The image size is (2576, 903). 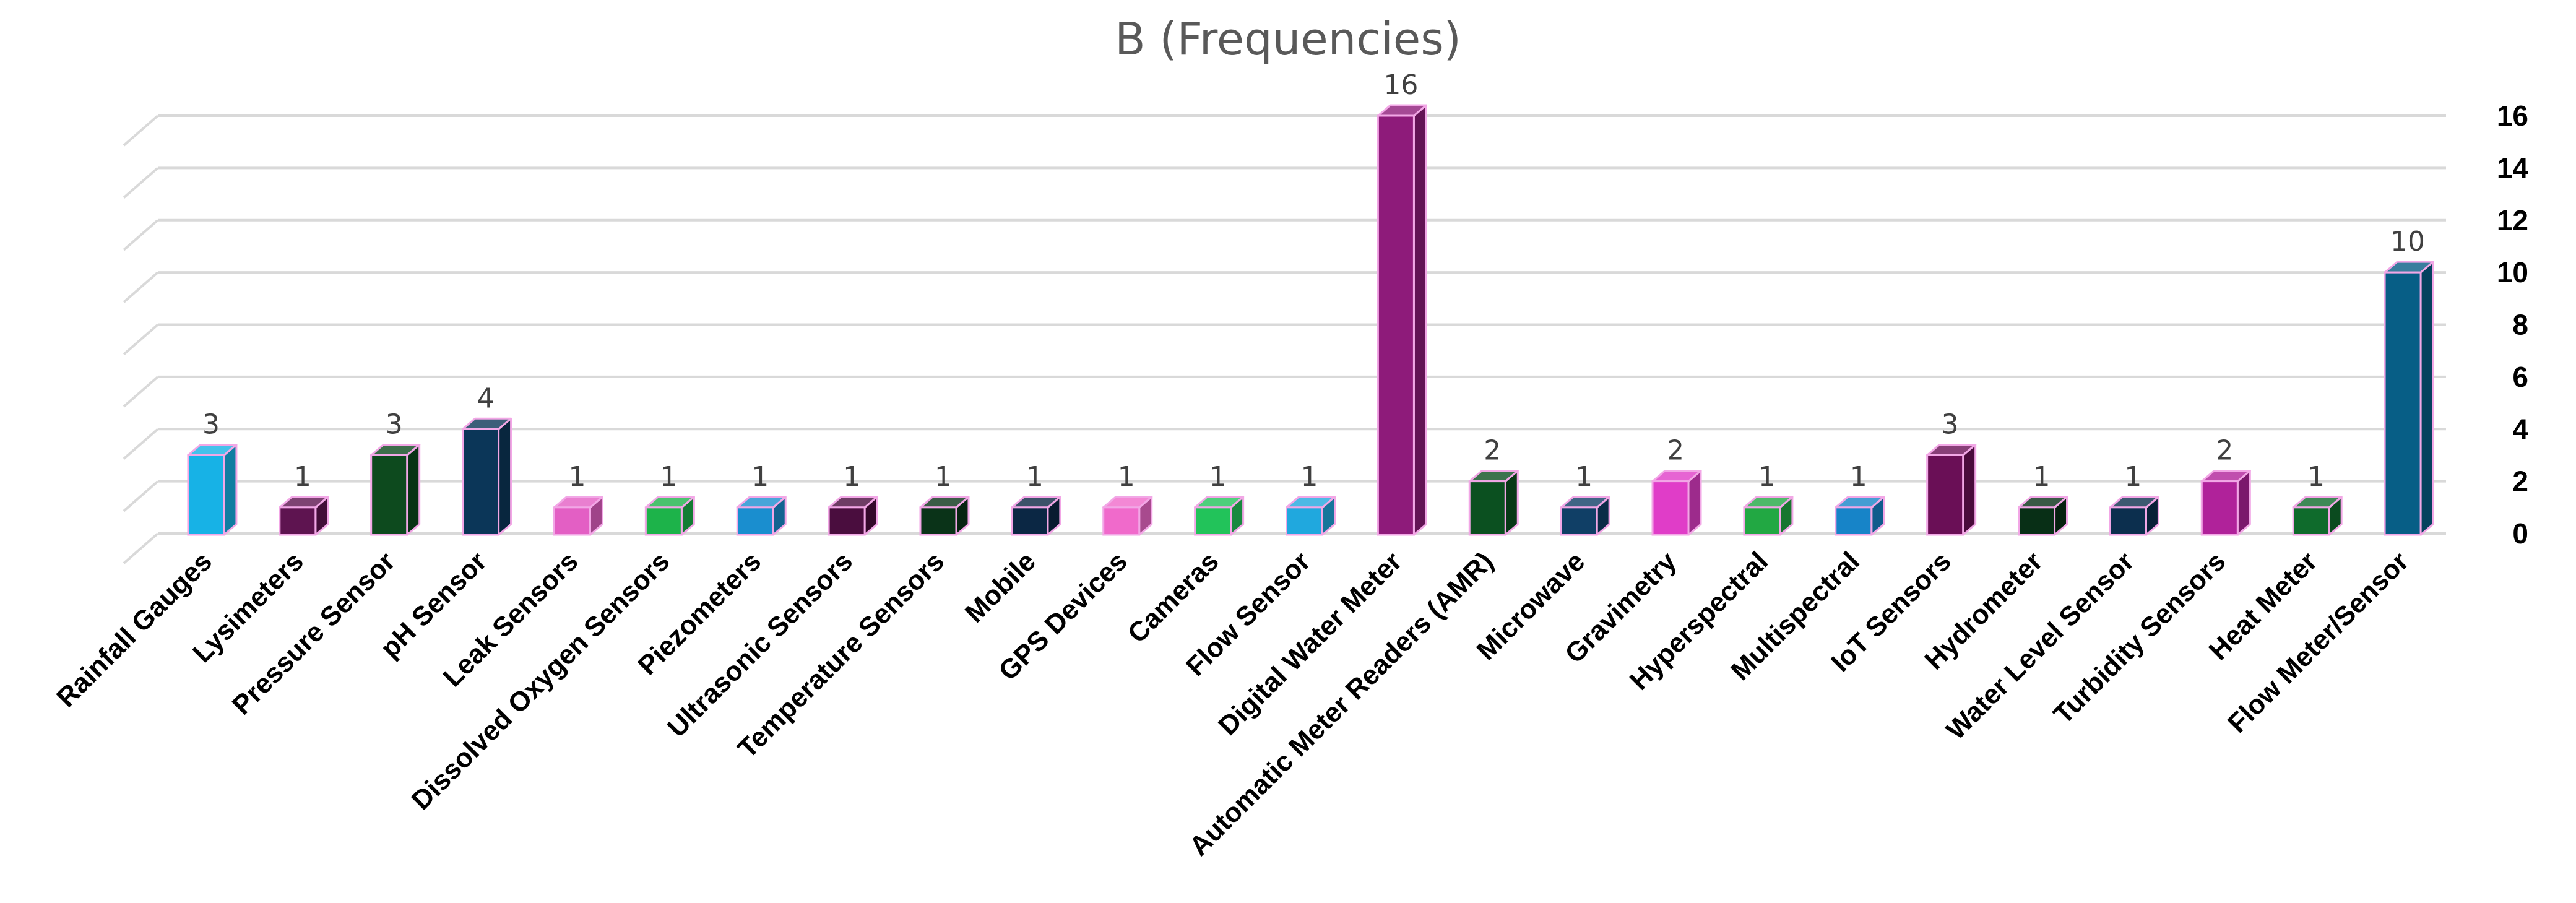 I want to click on y-tick-label: 0, so click(x=2520, y=533).